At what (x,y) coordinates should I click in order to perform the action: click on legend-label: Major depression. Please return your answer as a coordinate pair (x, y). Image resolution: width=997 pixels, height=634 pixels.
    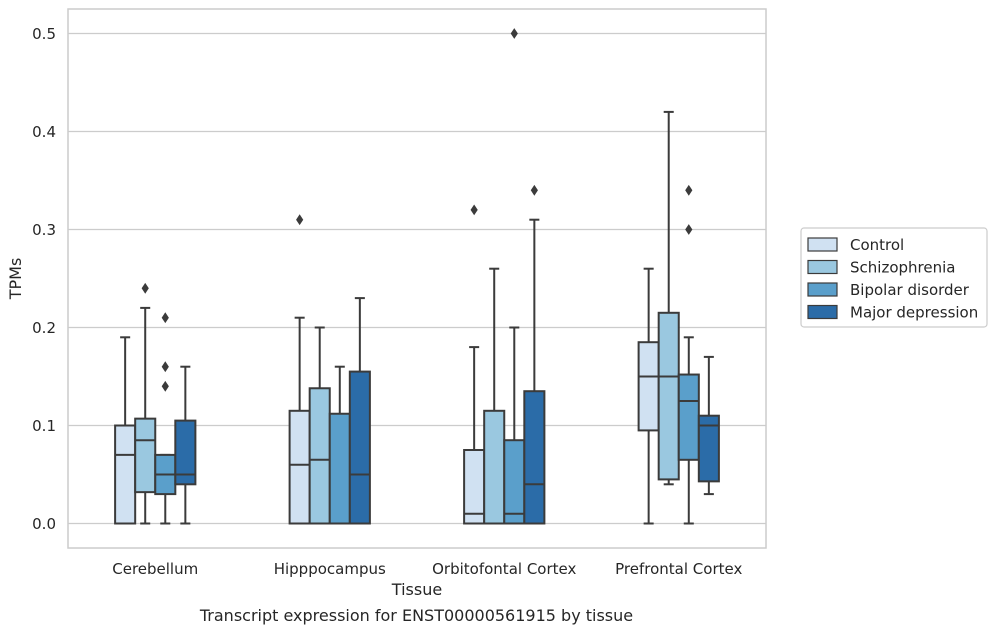
    Looking at the image, I should click on (914, 313).